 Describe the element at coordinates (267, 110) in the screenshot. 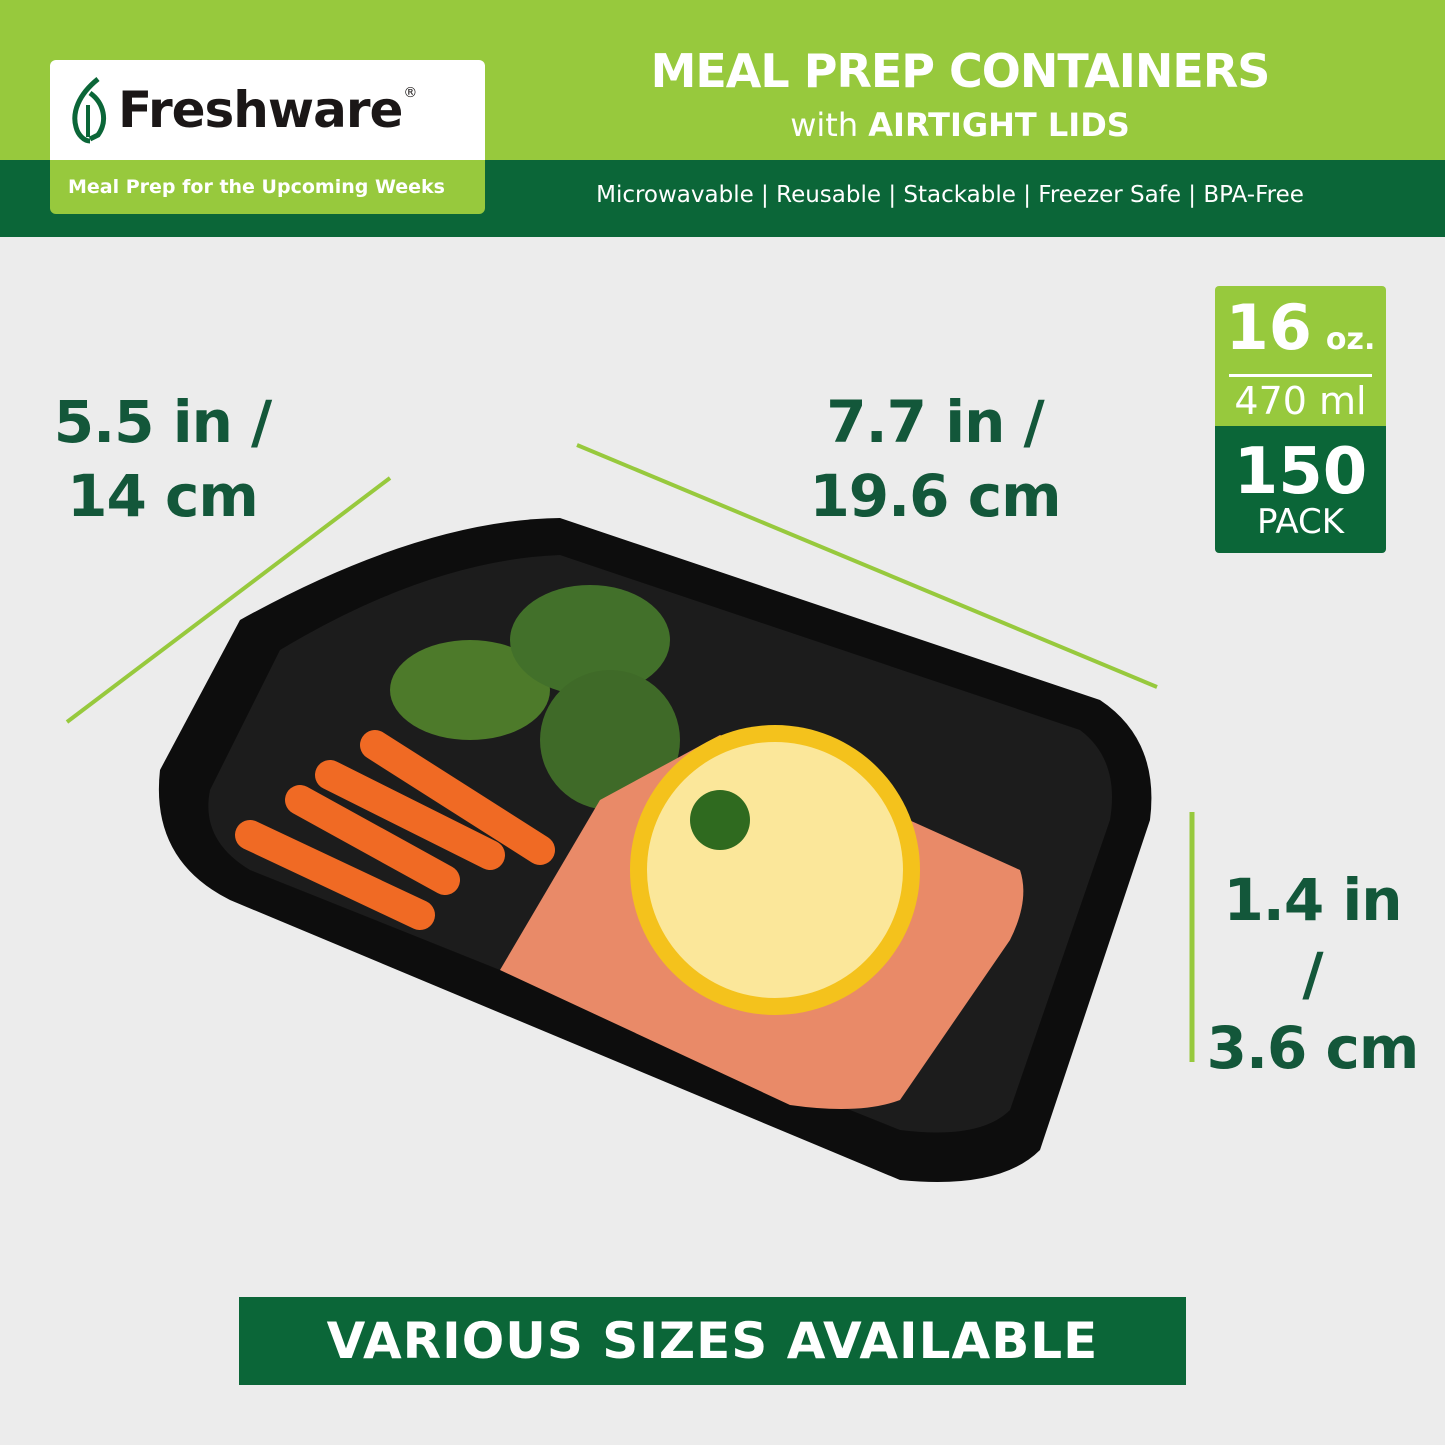

I see `brand-name: Freshware ®` at that location.